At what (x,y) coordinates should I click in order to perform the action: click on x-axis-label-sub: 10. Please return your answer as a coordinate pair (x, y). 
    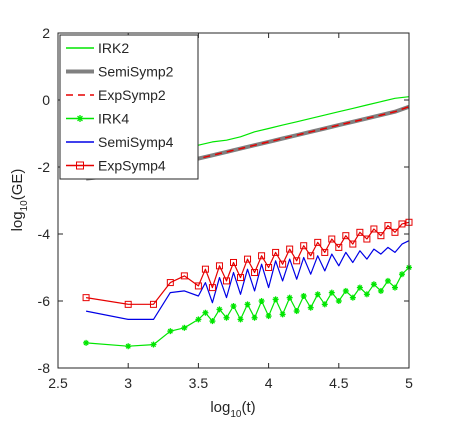
    Looking at the image, I should click on (236, 414).